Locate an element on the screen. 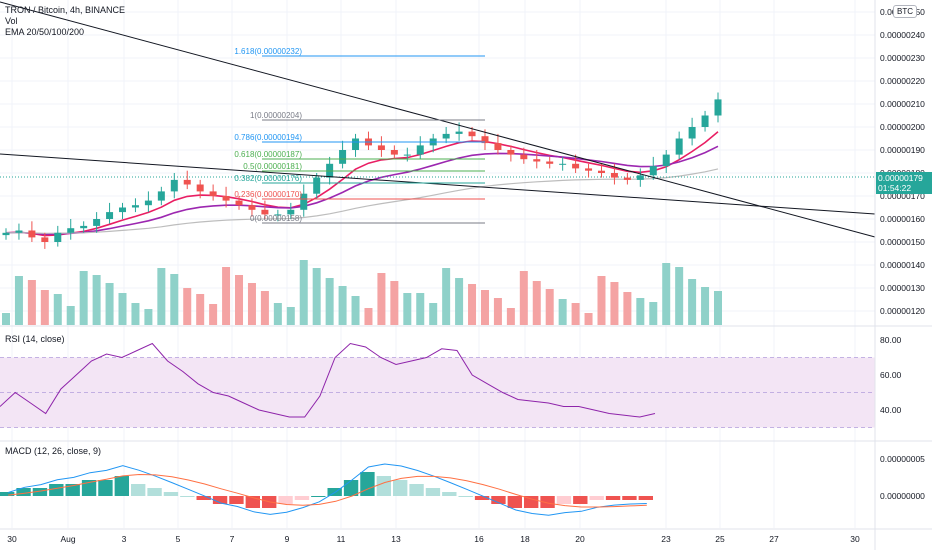  date-tick-label: 16 is located at coordinates (479, 539).